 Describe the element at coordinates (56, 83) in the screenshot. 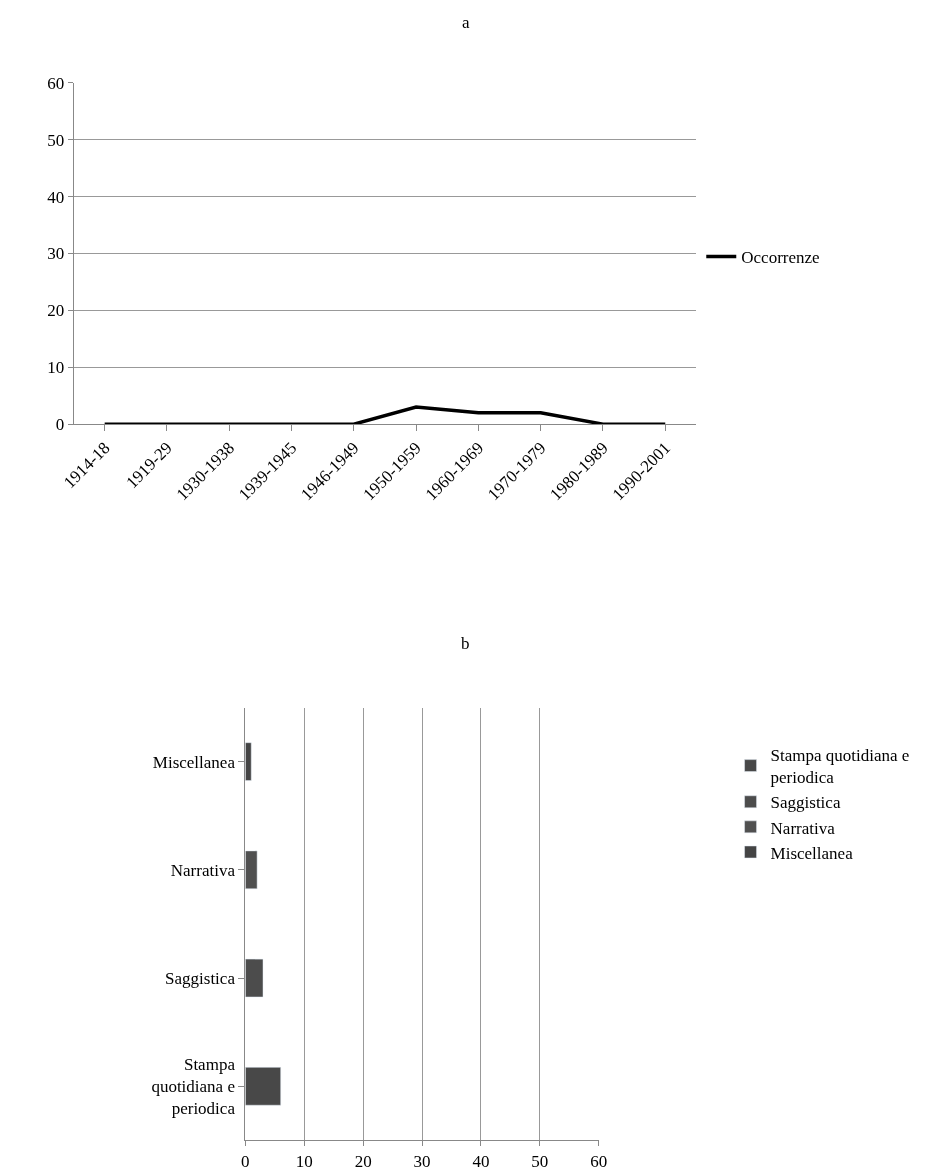

I see `y-tick-label: 60` at that location.